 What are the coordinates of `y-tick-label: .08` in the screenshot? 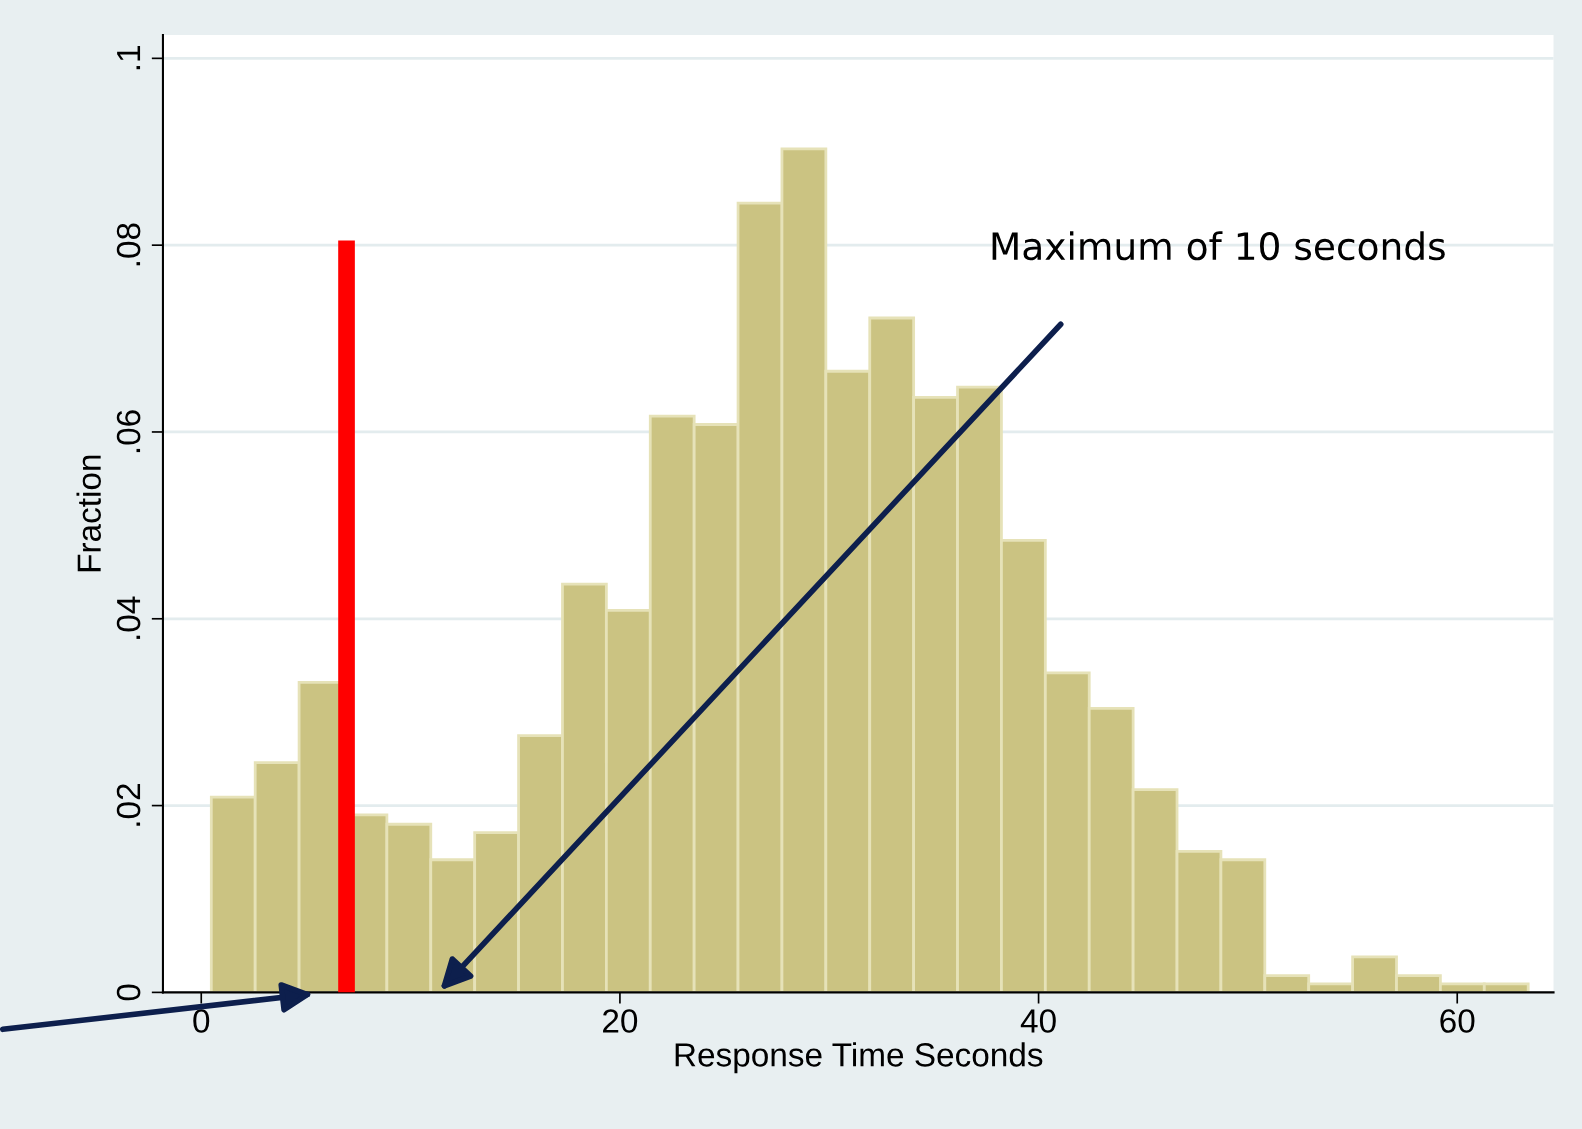 It's located at (128, 244).